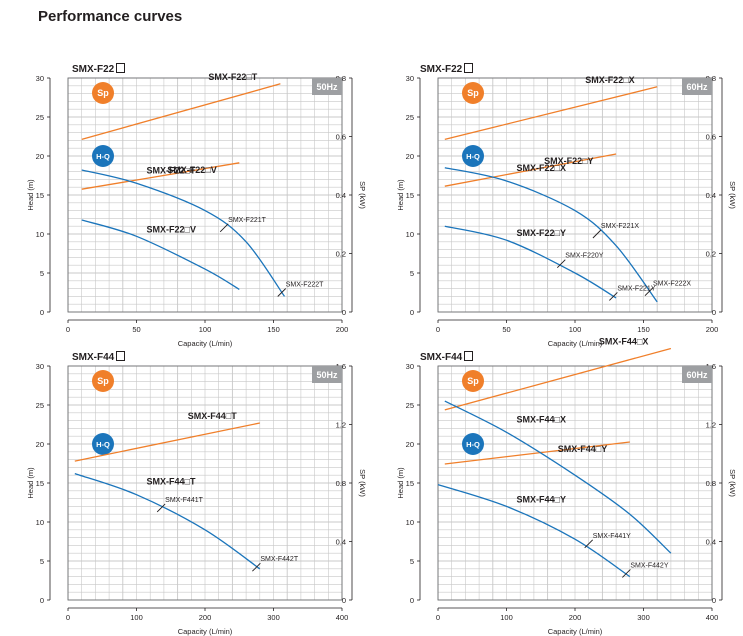 Image resolution: width=743 pixels, height=636 pixels. Describe the element at coordinates (305, 285) in the screenshot. I see `annotation-label: SMX-F222T` at that location.